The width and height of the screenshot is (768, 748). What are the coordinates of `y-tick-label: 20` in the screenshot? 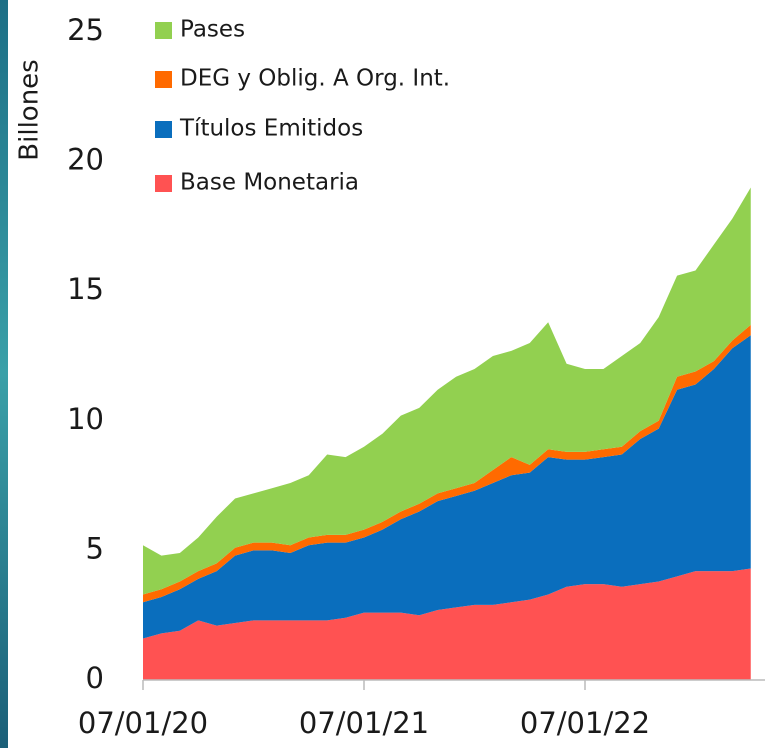 It's located at (85, 160).